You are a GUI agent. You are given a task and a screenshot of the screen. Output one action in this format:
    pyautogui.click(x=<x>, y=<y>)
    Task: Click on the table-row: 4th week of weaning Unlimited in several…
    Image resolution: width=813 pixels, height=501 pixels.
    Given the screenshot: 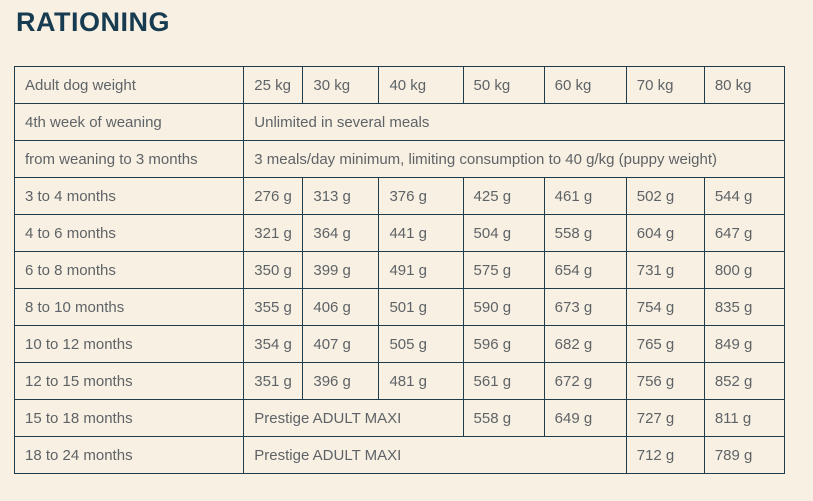 What is the action you would take?
    pyautogui.click(x=399, y=122)
    